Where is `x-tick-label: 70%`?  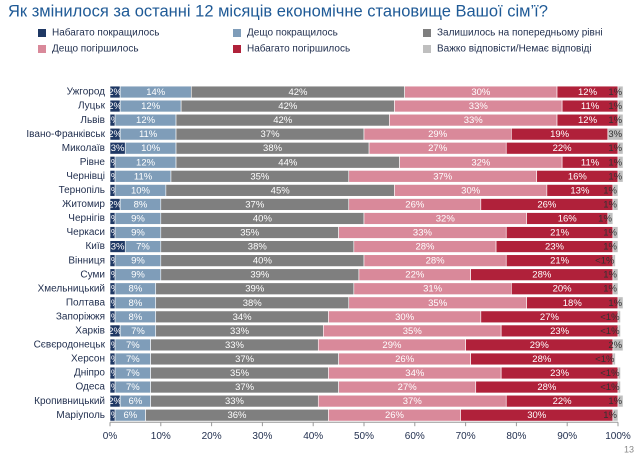
x-tick-label: 70% is located at coordinates (466, 436).